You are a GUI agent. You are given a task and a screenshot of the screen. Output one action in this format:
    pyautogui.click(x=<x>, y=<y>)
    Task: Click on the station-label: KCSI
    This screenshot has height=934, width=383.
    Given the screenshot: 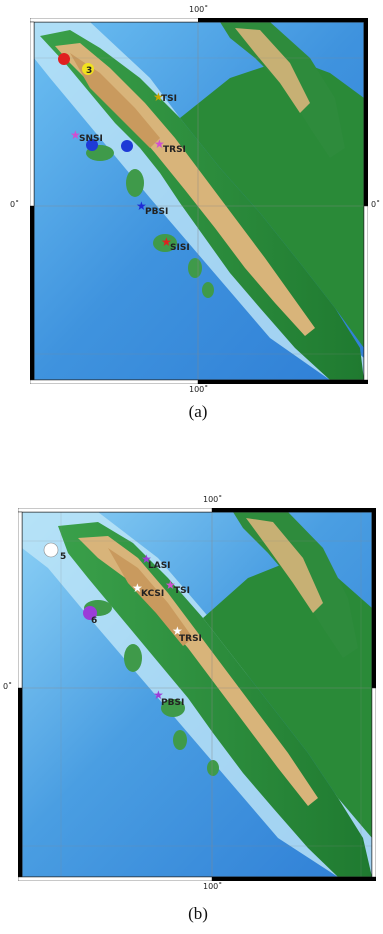 What is the action you would take?
    pyautogui.click(x=152, y=594)
    